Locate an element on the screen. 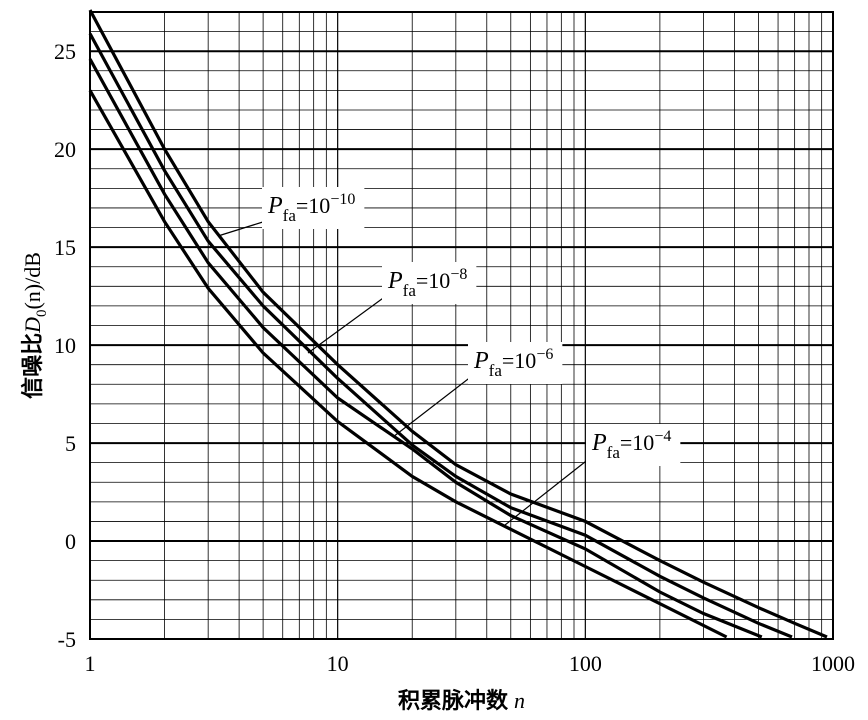  y-tick-label: 15 is located at coordinates (65, 247).